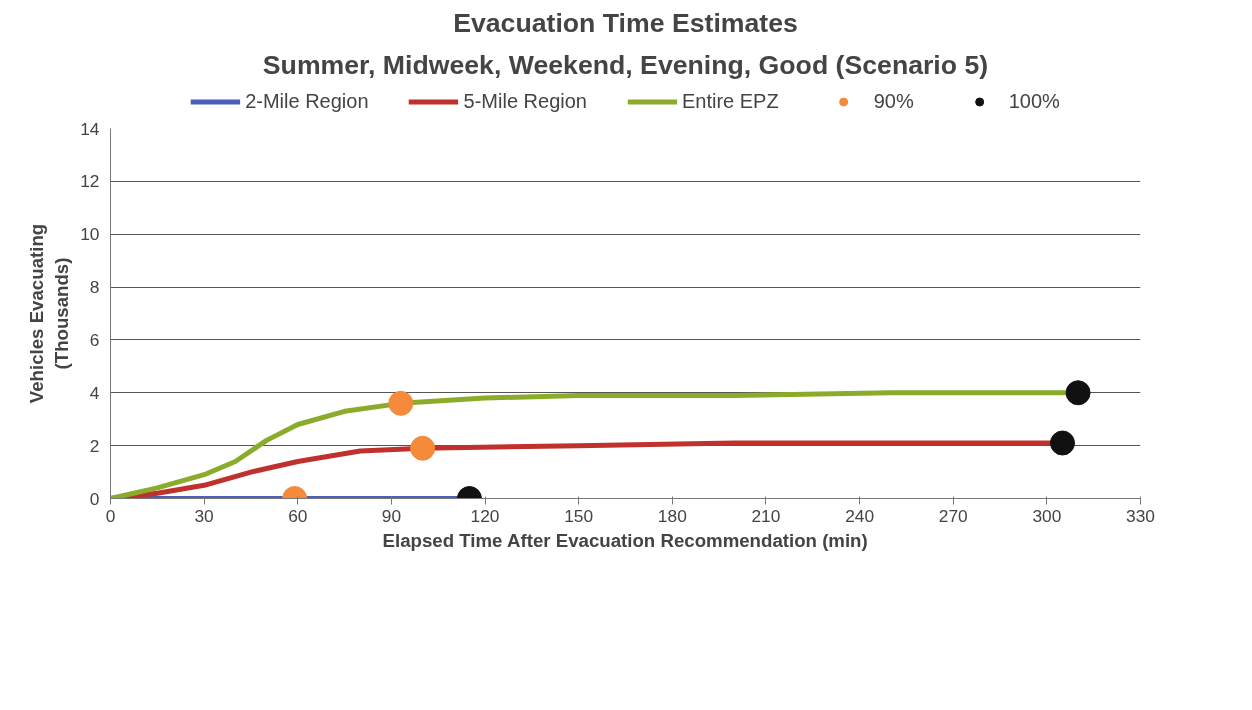  Describe the element at coordinates (766, 515) in the screenshot. I see `x-tick-label: 210` at that location.